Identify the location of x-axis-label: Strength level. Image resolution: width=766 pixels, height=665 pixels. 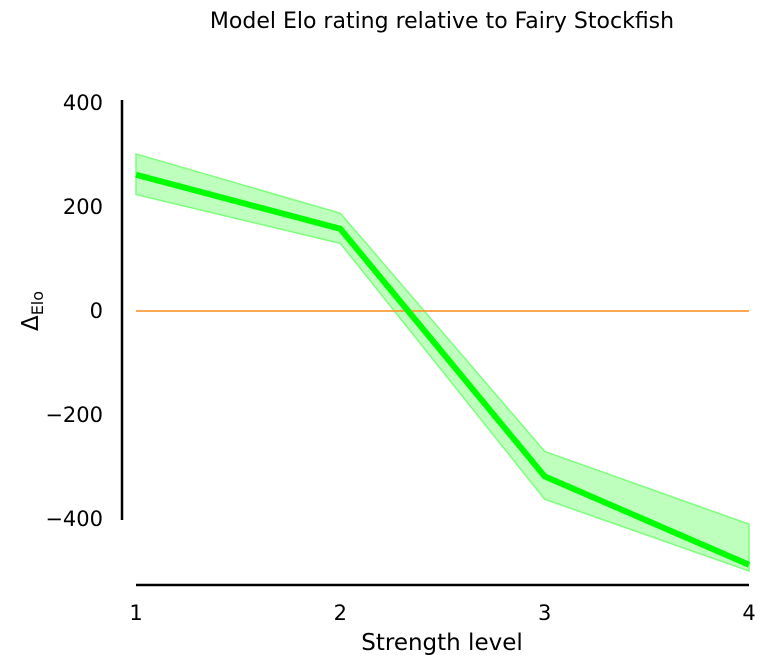
(442, 643).